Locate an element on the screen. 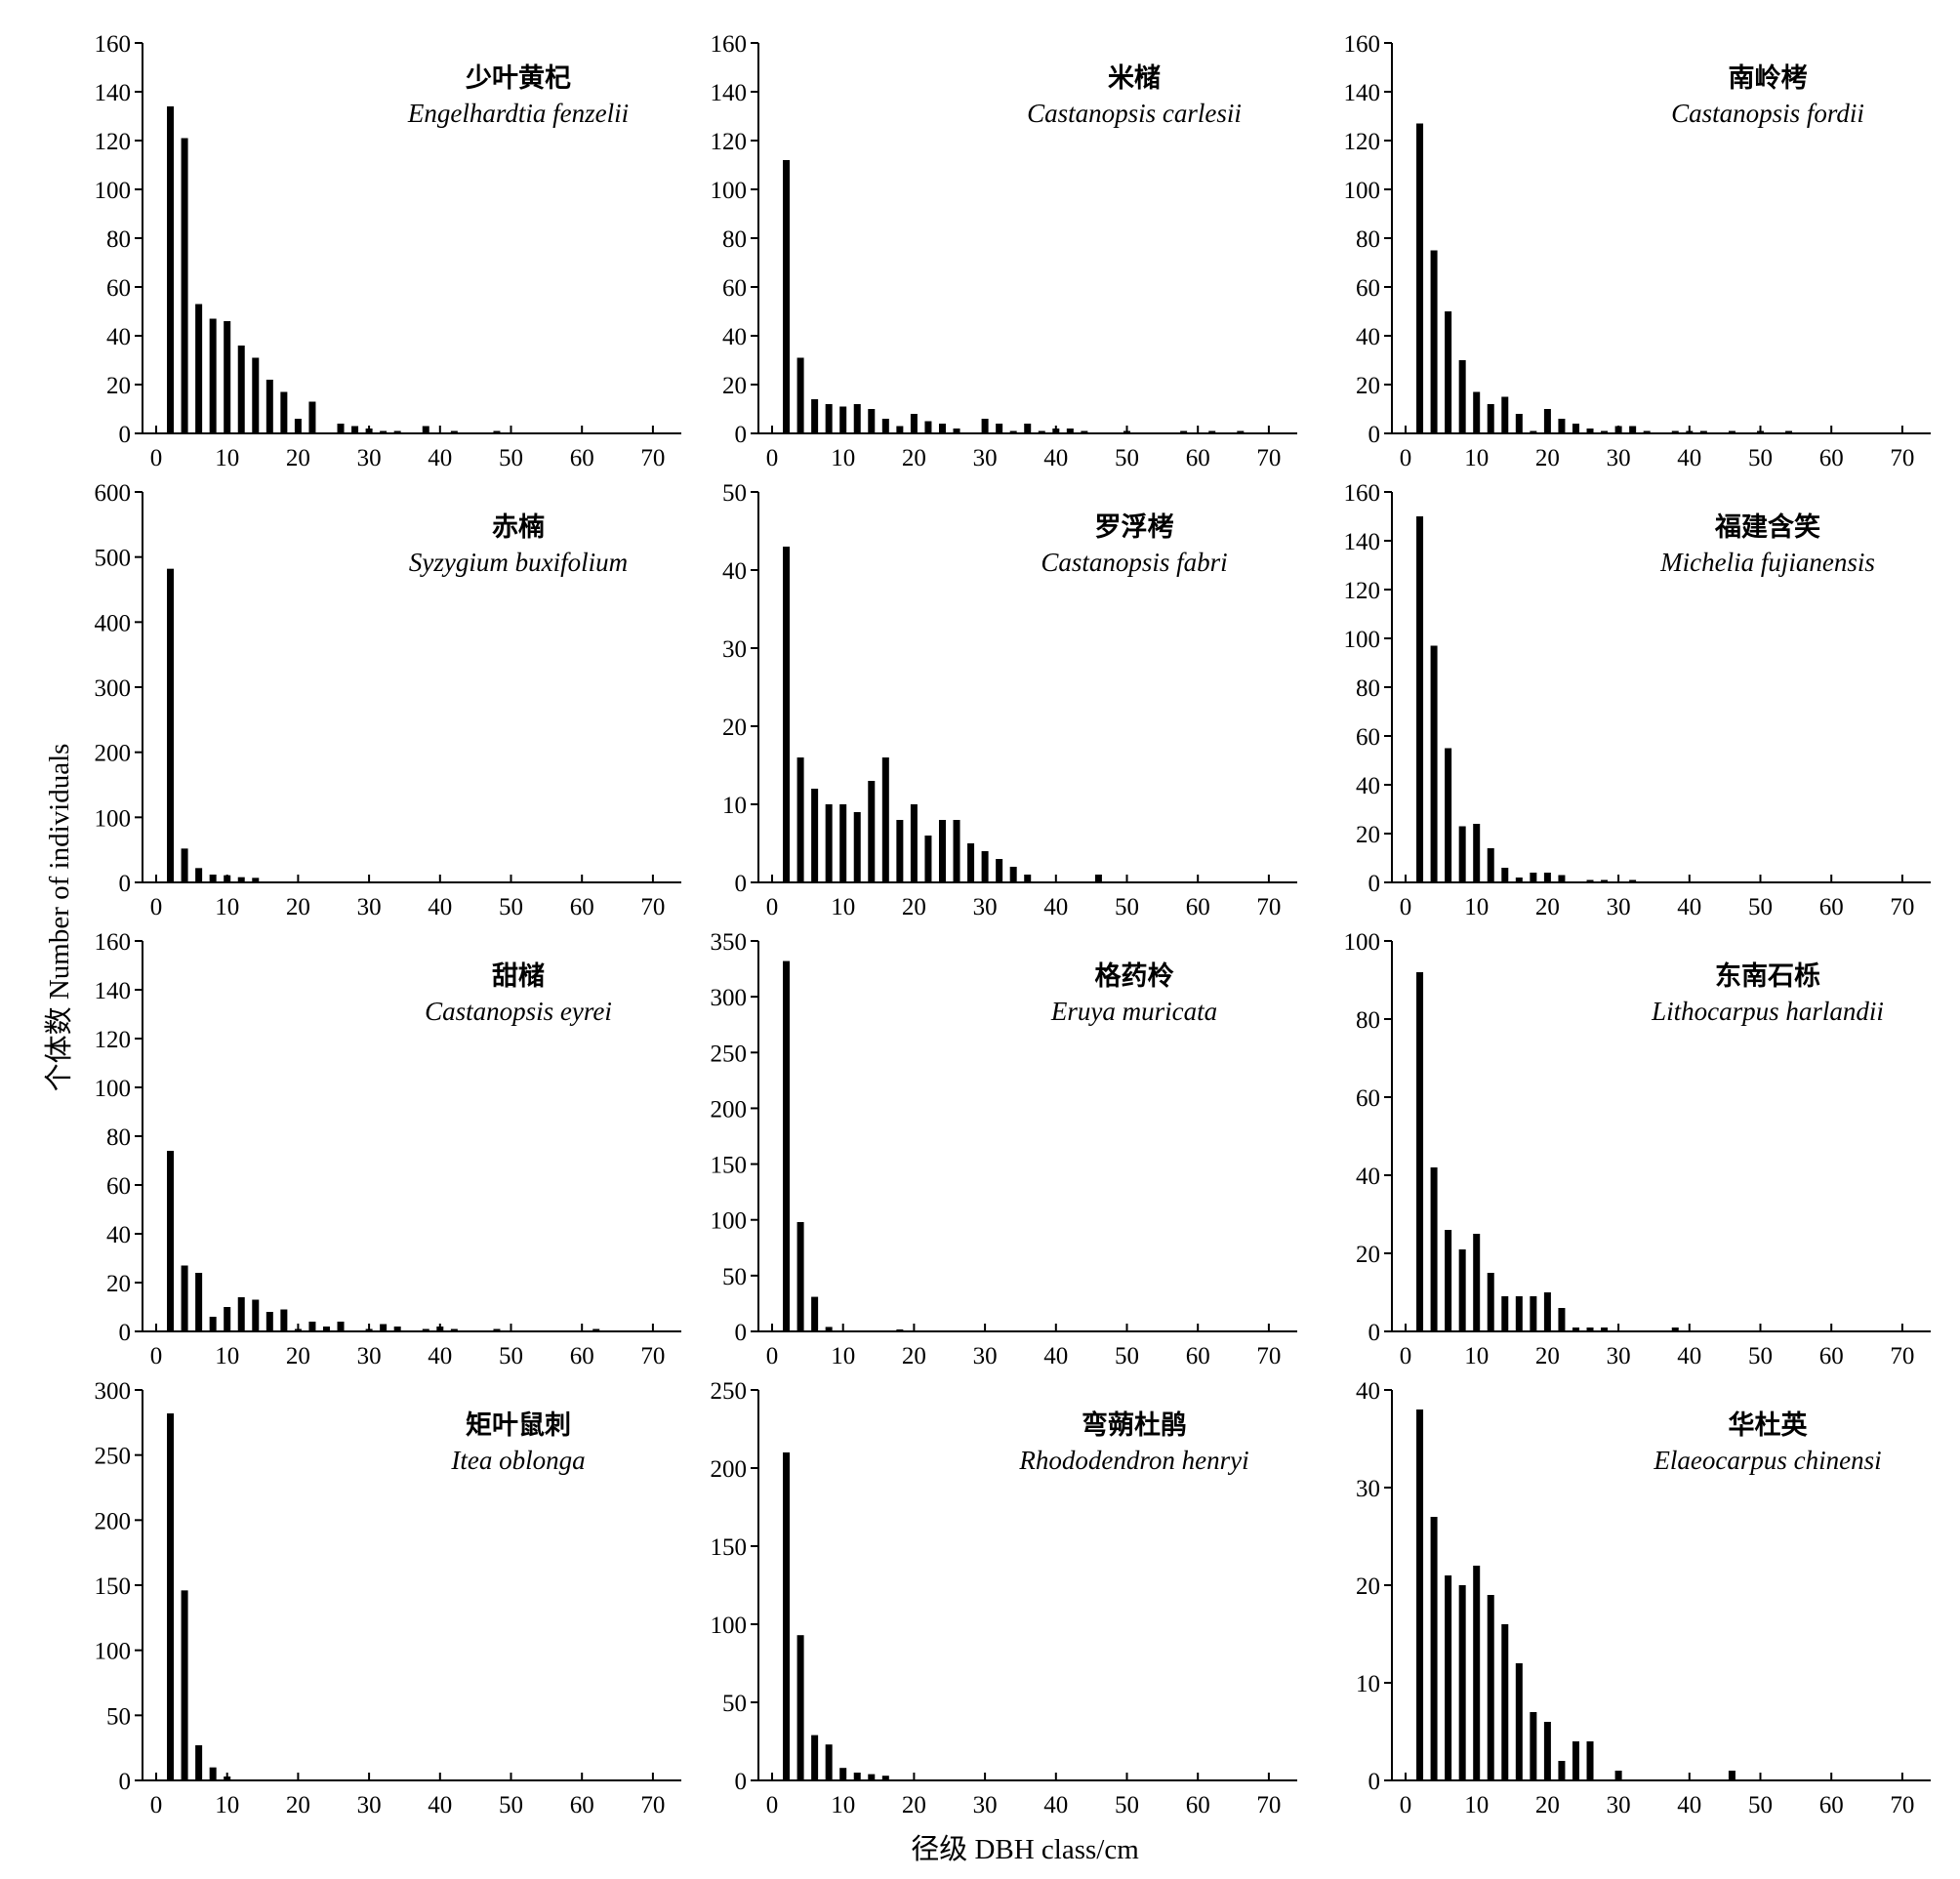  panel-10-bar is located at coordinates (171, 1596).